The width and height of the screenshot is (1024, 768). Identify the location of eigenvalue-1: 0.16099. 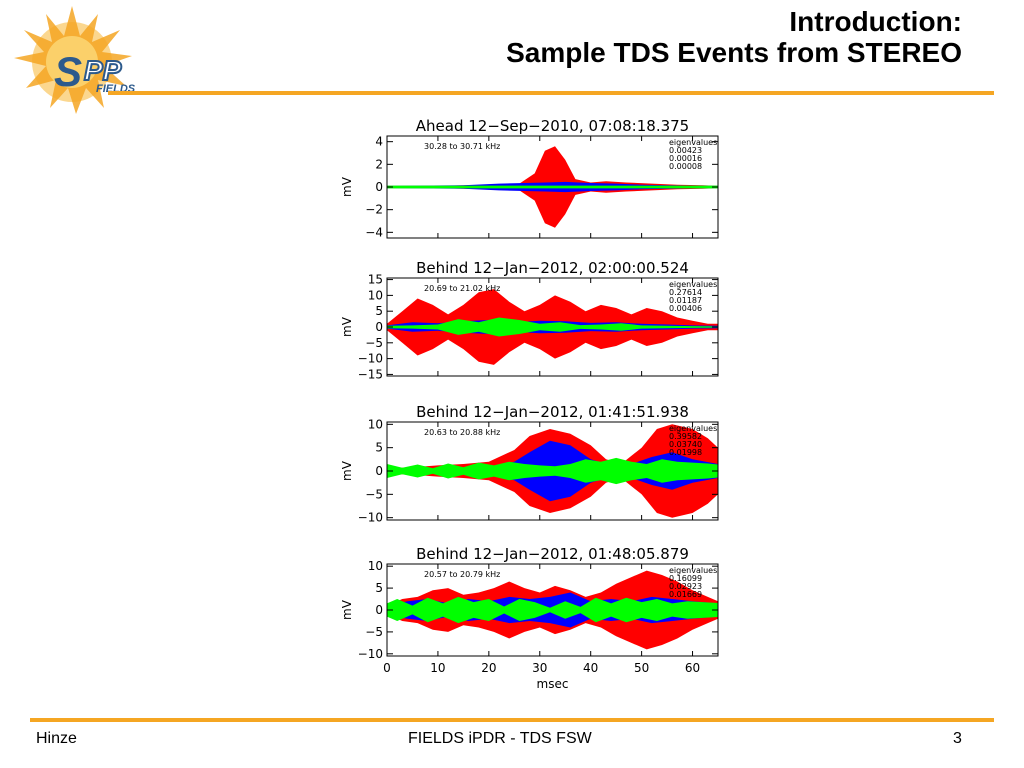
(685, 578).